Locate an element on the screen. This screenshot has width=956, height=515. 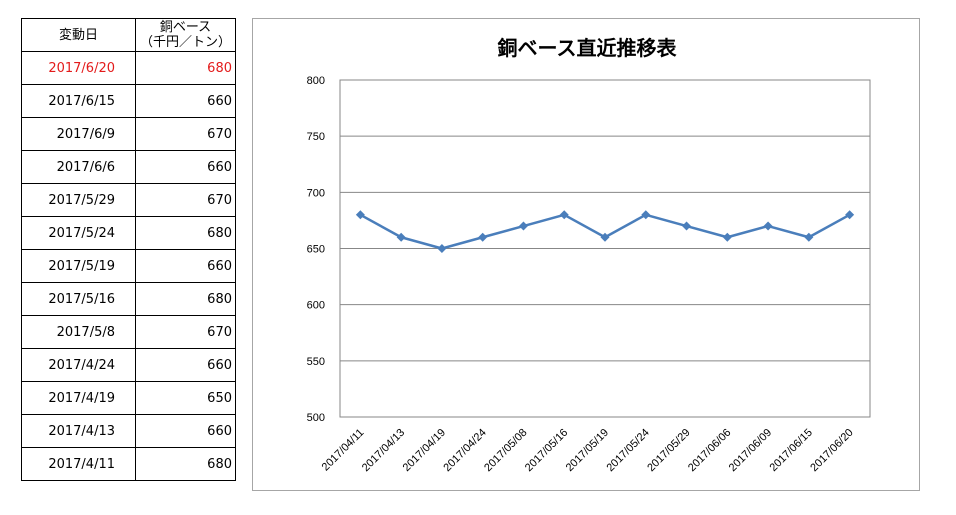
cell-date: 2017/5/29 is located at coordinates (78, 200).